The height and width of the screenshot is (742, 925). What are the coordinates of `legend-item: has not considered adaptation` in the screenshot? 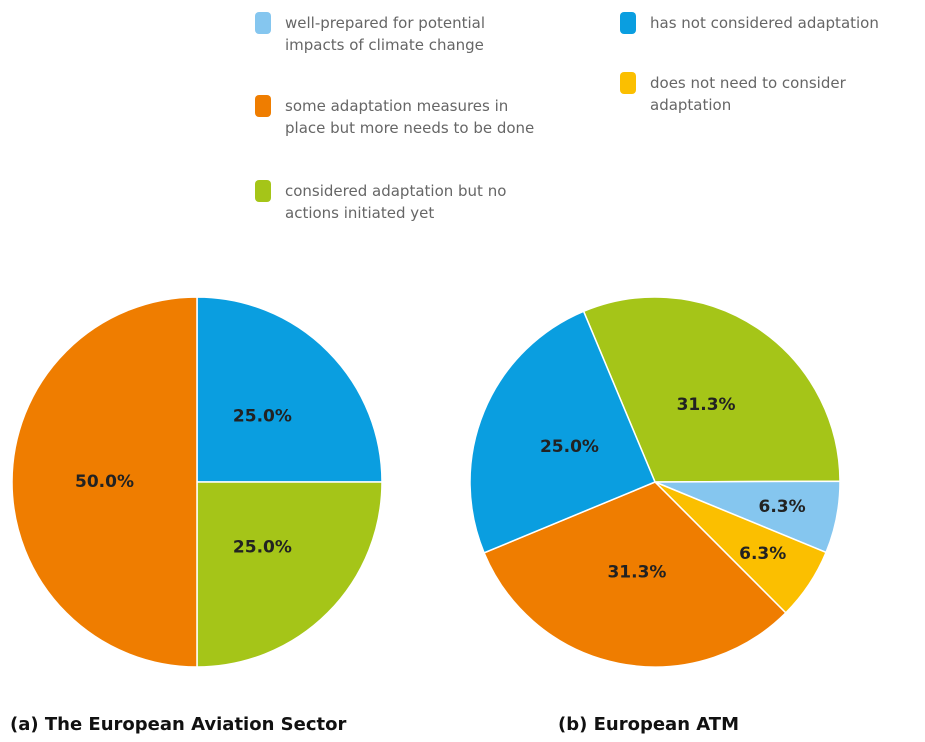 It's located at (765, 23).